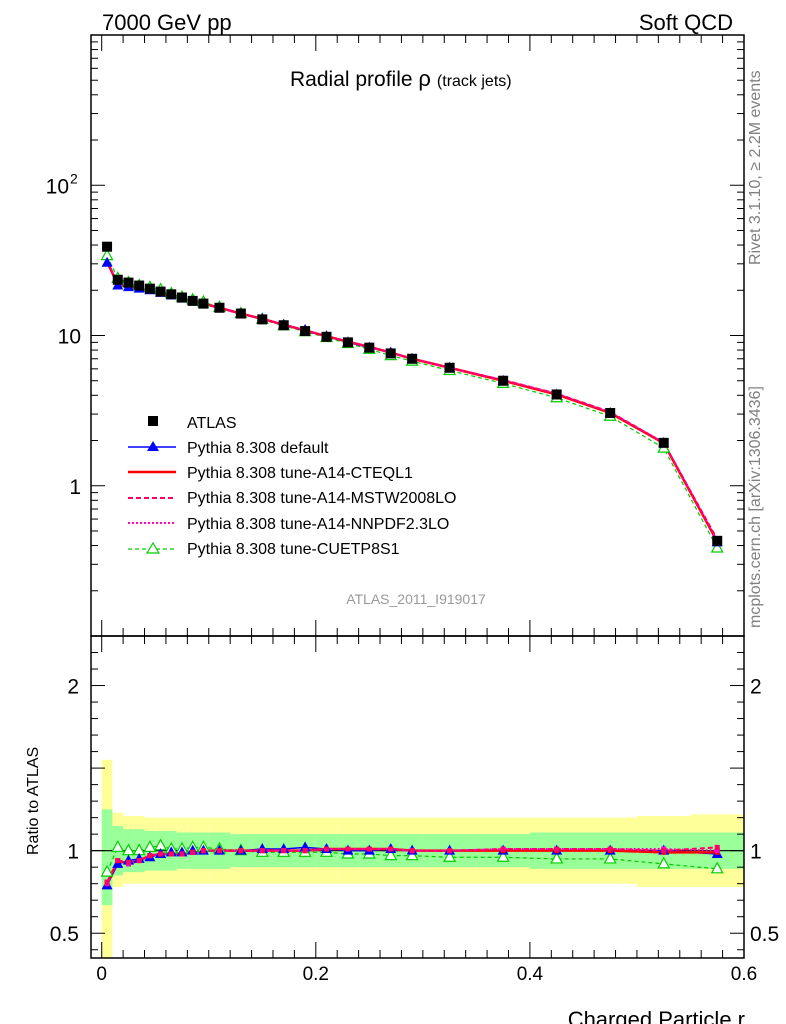 The height and width of the screenshot is (1024, 786). I want to click on legend-entry-default: Pythia 8.308 default, so click(228, 448).